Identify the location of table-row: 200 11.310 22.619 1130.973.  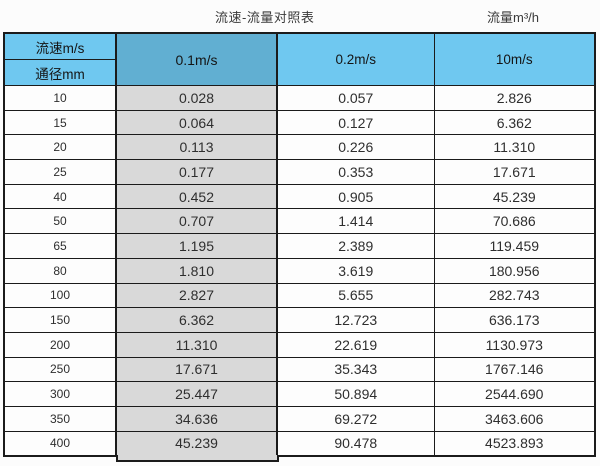
(299, 344).